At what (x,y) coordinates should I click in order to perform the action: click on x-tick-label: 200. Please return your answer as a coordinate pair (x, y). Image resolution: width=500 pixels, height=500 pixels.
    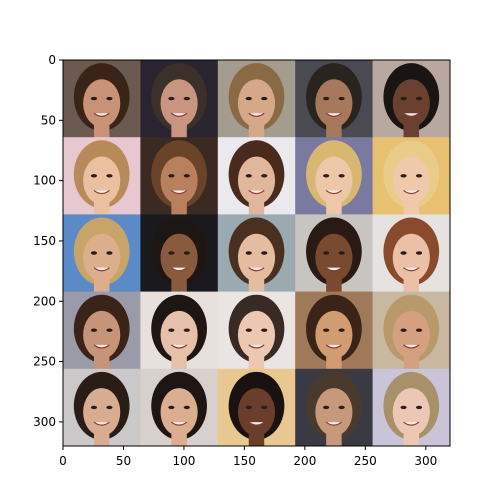
    Looking at the image, I should click on (304, 461).